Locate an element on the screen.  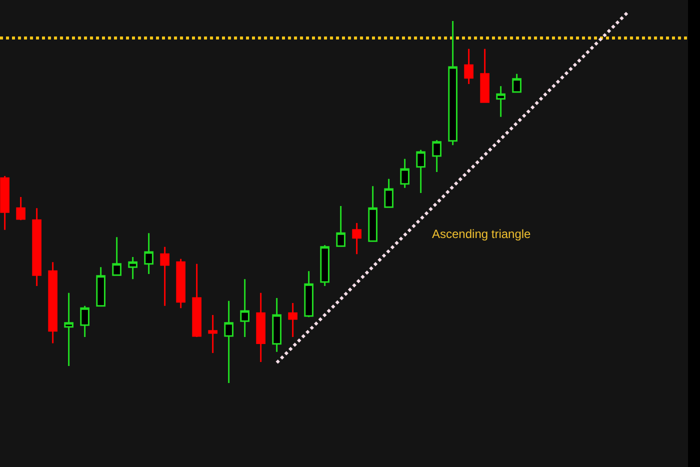
annotation: Ascending triangle is located at coordinates (482, 234).